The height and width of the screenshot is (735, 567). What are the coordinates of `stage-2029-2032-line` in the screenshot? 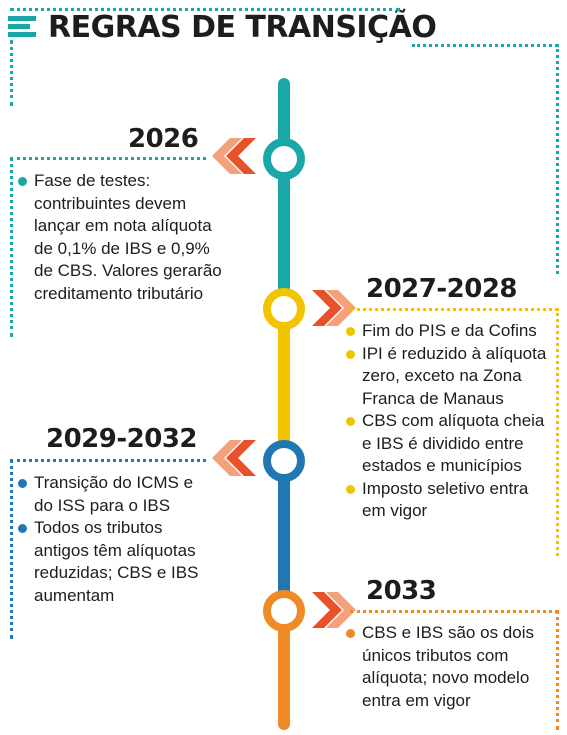 It's located at (108, 460).